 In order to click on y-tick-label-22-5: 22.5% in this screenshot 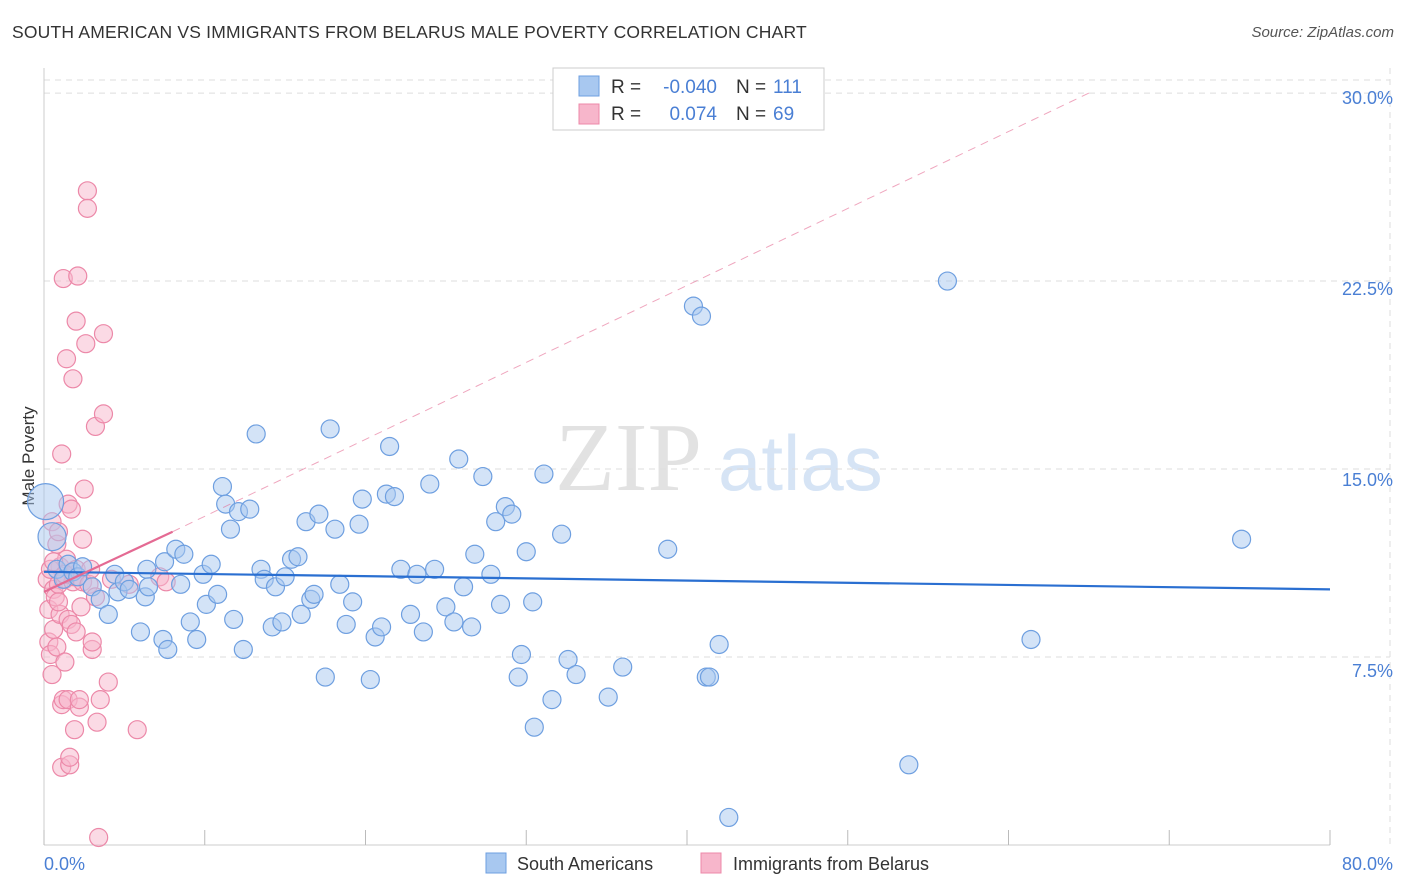, I will do `click(1367, 289)`.